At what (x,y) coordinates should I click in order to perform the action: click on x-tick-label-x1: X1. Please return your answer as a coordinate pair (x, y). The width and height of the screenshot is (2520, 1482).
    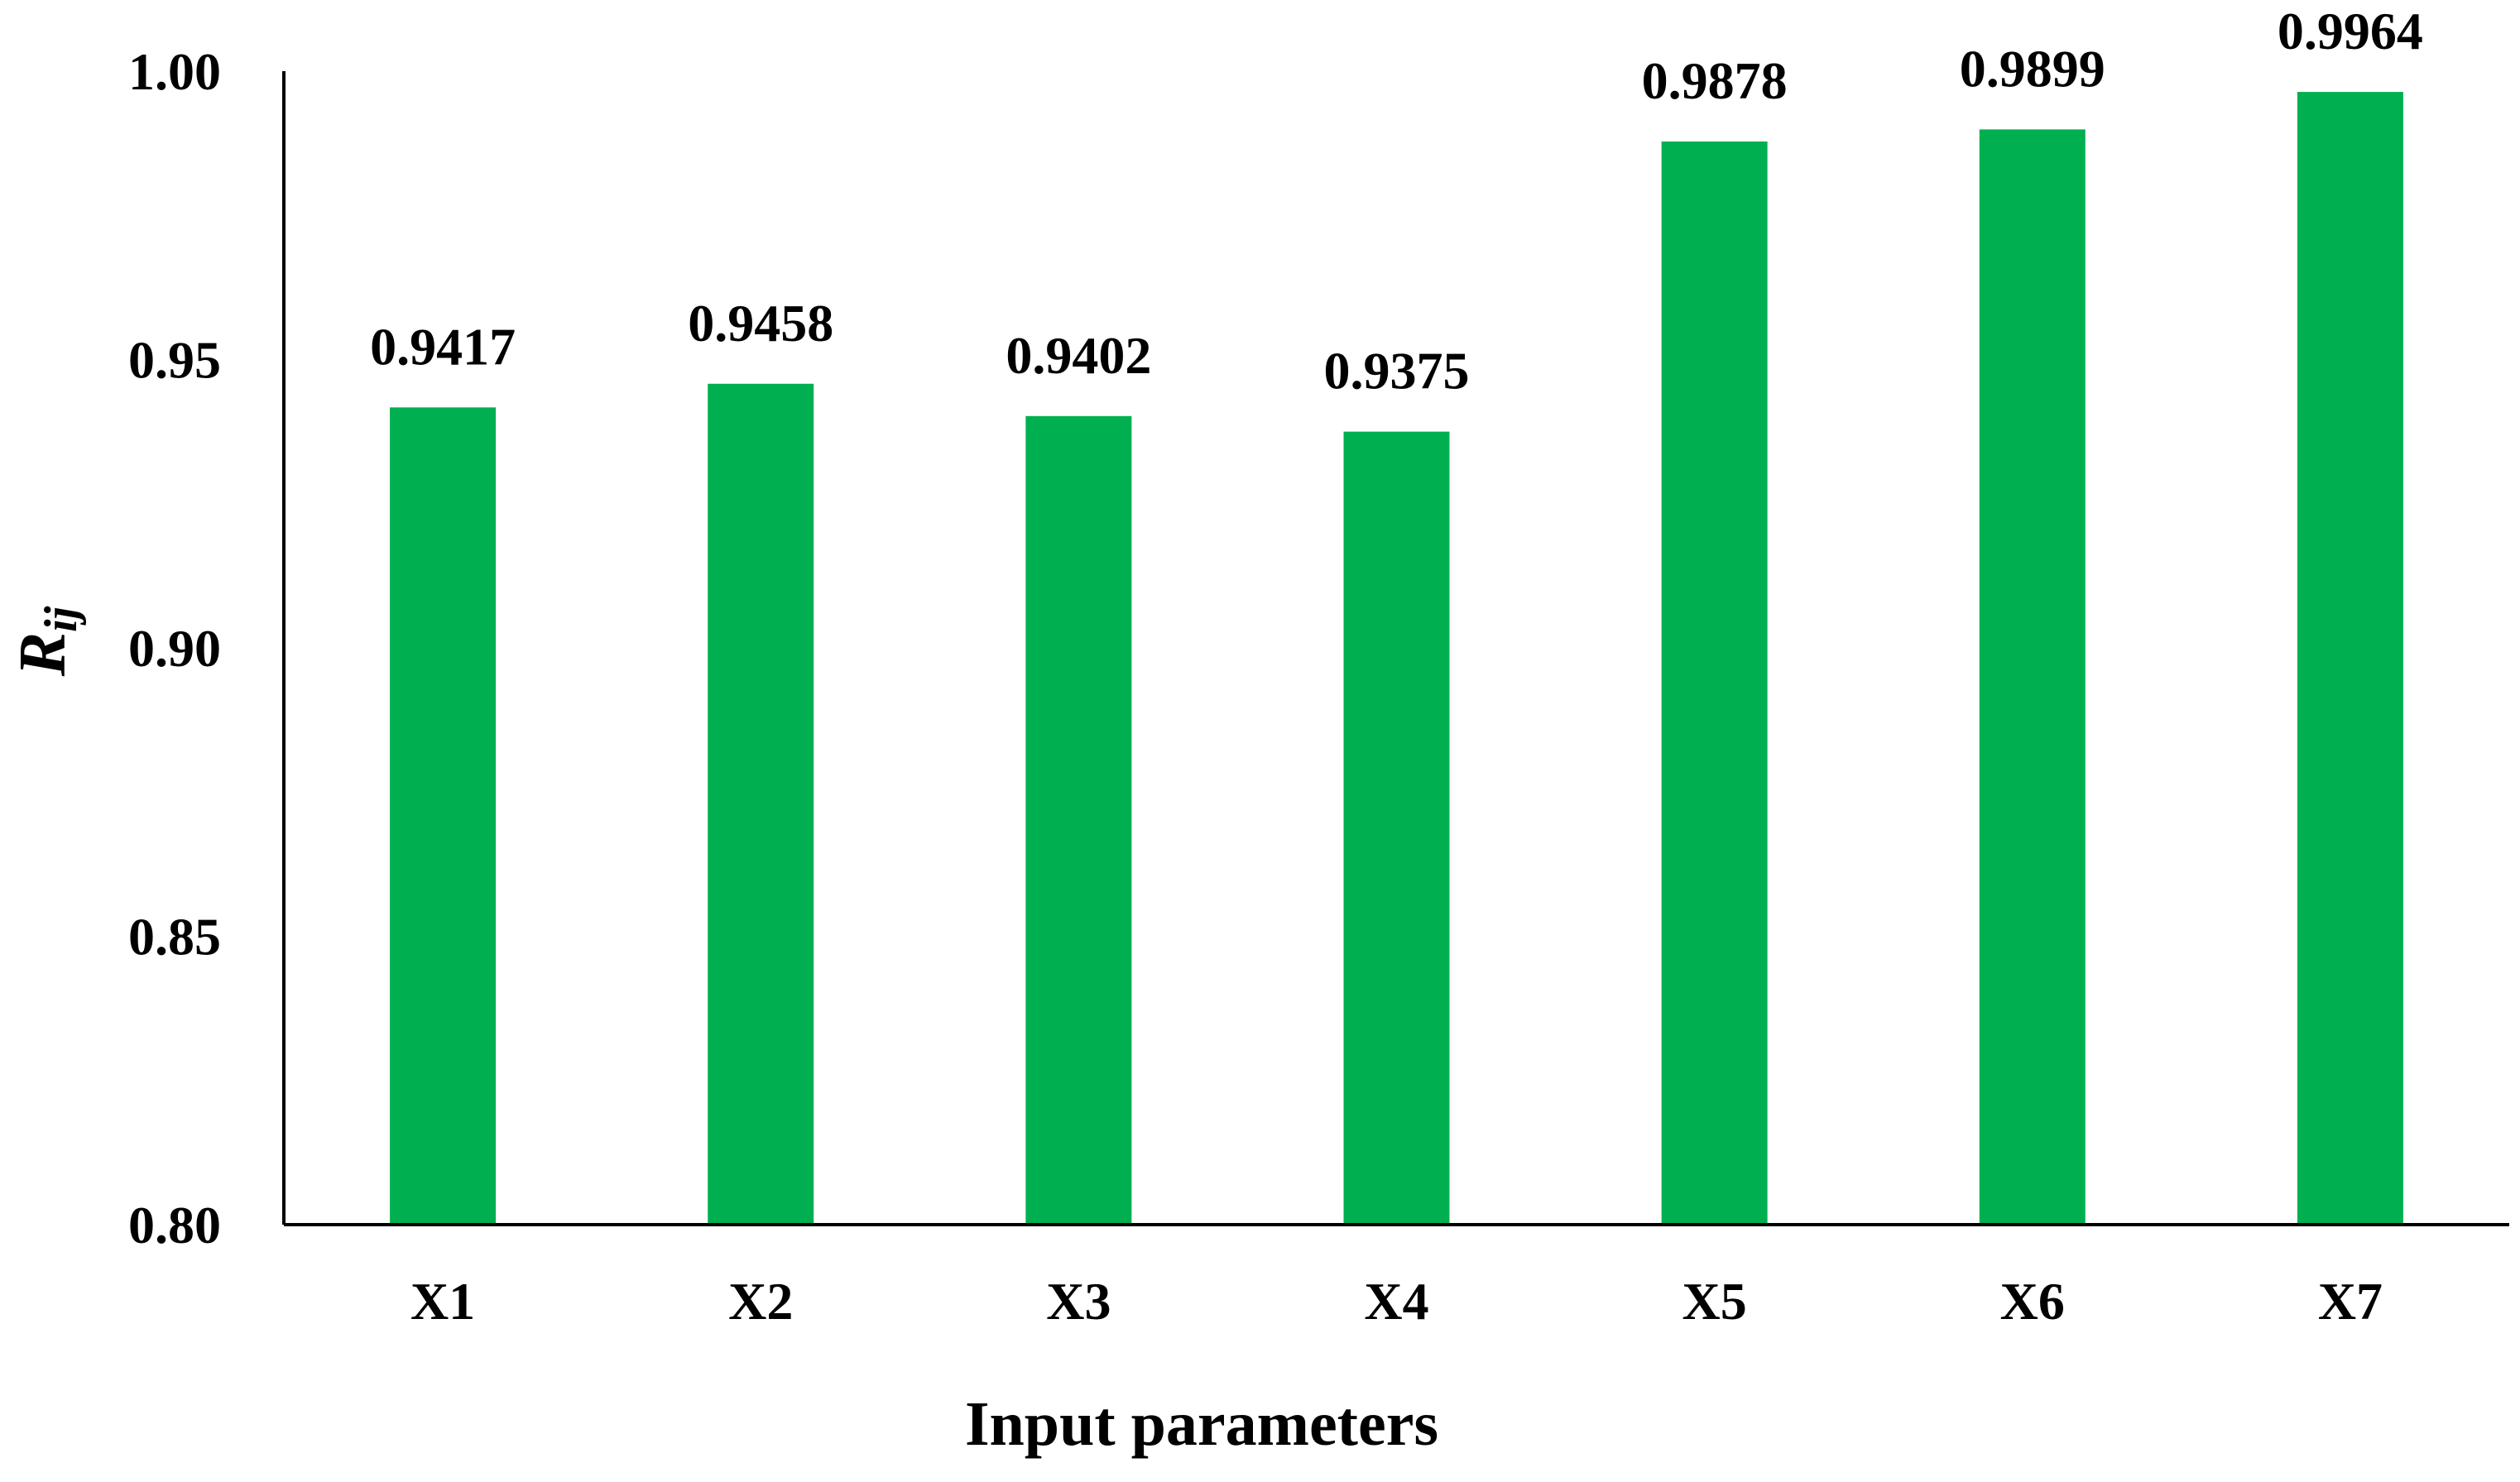
    Looking at the image, I should click on (442, 1301).